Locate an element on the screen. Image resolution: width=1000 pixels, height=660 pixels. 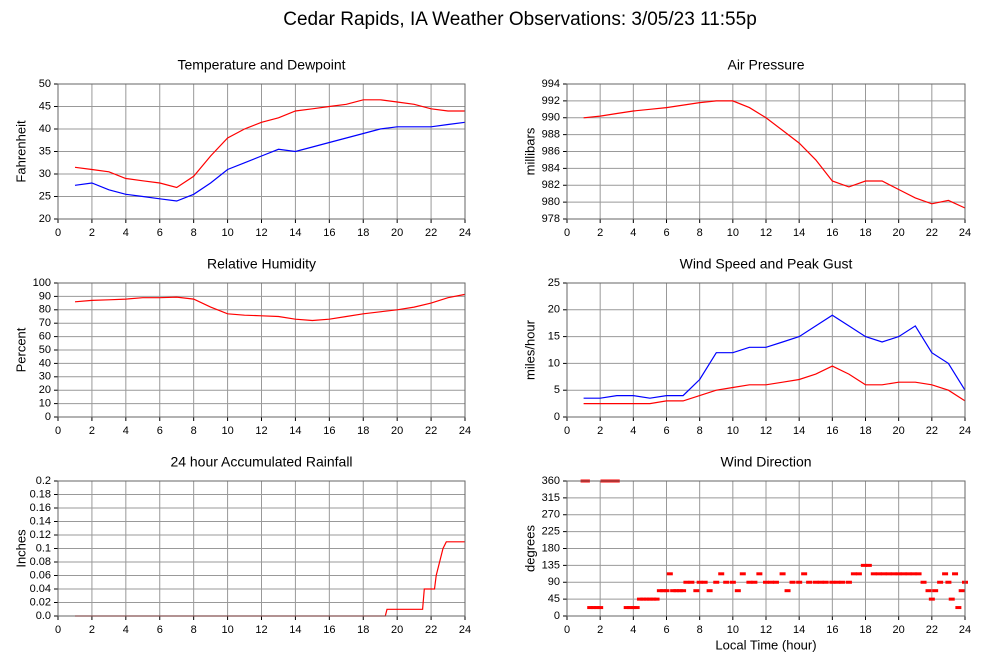
x-tick-label: 14 is located at coordinates (295, 233).